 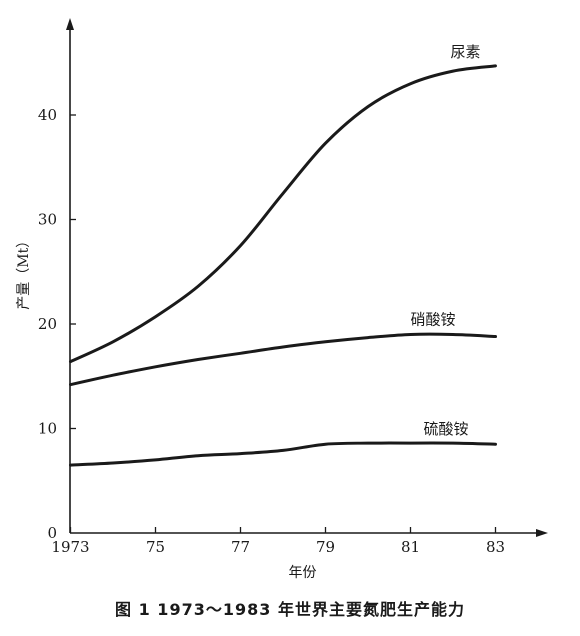 What do you see at coordinates (70, 24) in the screenshot?
I see `y-axis-arrow` at bounding box center [70, 24].